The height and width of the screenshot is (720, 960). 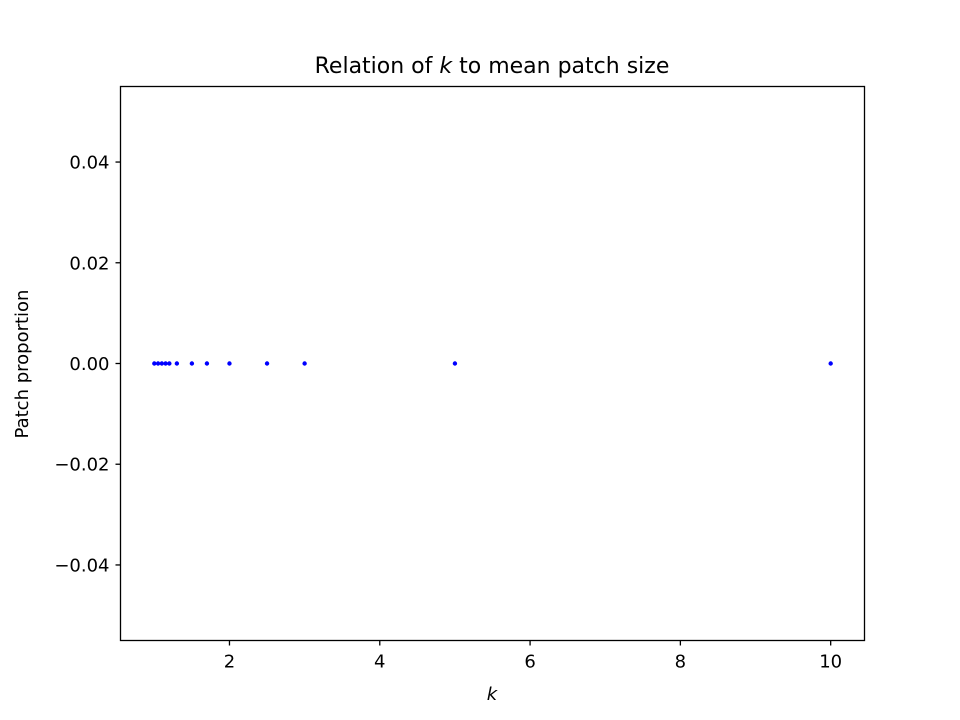 What do you see at coordinates (81, 565) in the screenshot?
I see `y-tick-label: −0.04` at bounding box center [81, 565].